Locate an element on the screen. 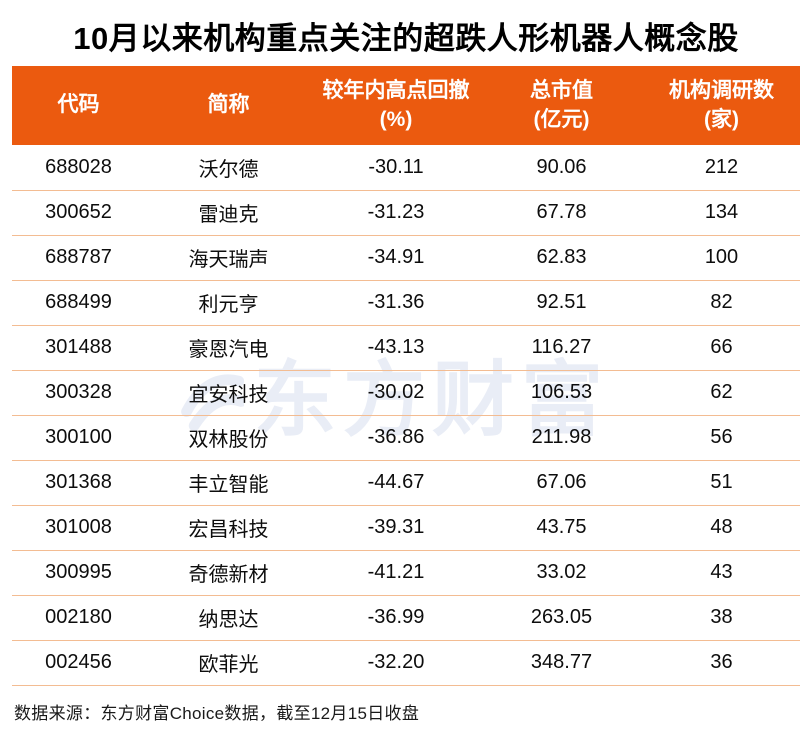 Image resolution: width=812 pixels, height=751 pixels. cell-name: 纳思达 is located at coordinates (228, 618).